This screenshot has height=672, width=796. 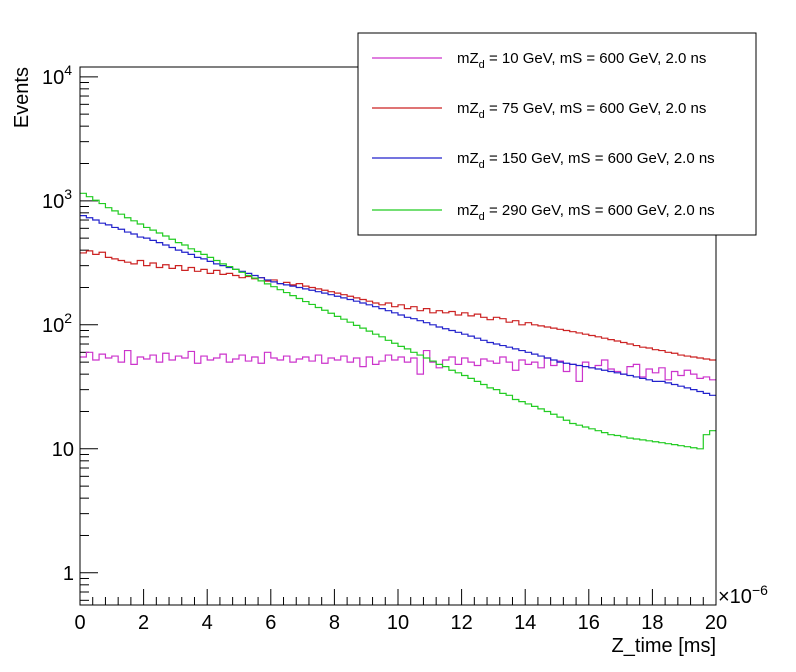 I want to click on x-multiplier-base: ×10, so click(x=735, y=597).